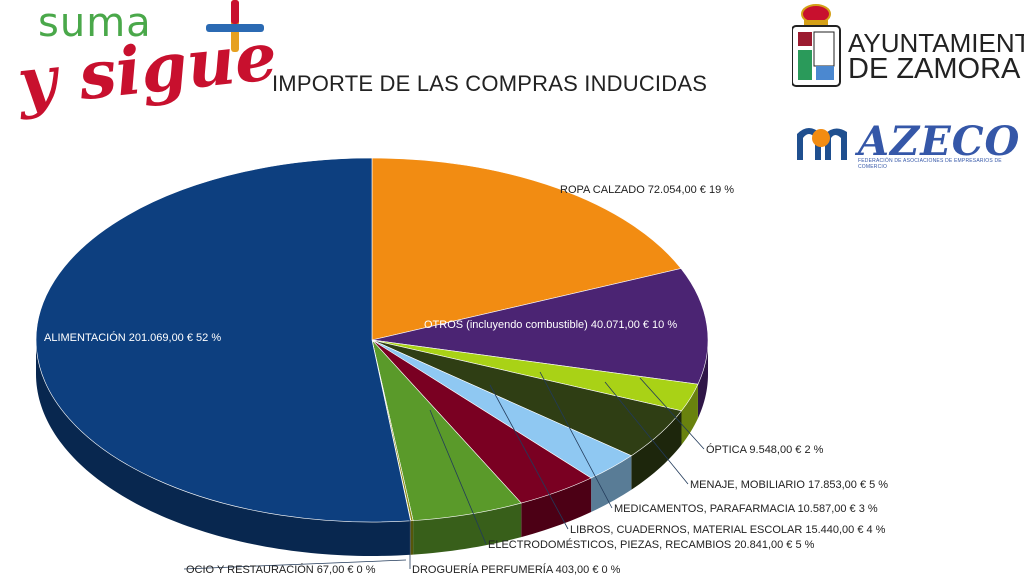  Describe the element at coordinates (458, 477) in the screenshot. I see `leader-line-electrodomesticos-piezas-recambios` at that location.